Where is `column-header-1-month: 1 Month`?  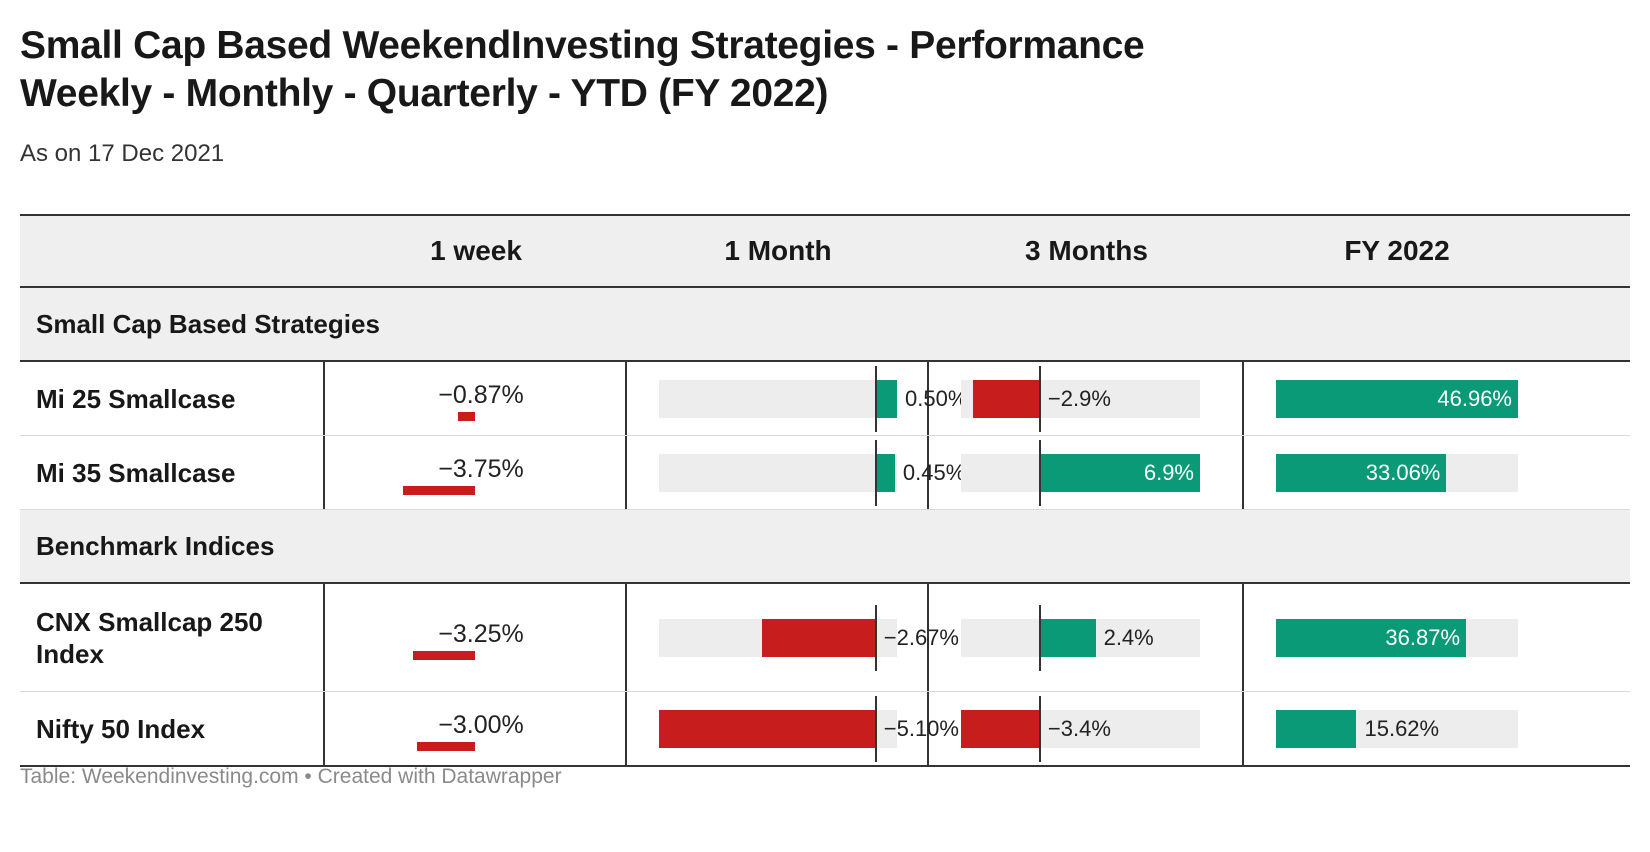 column-header-1-month: 1 Month is located at coordinates (778, 250).